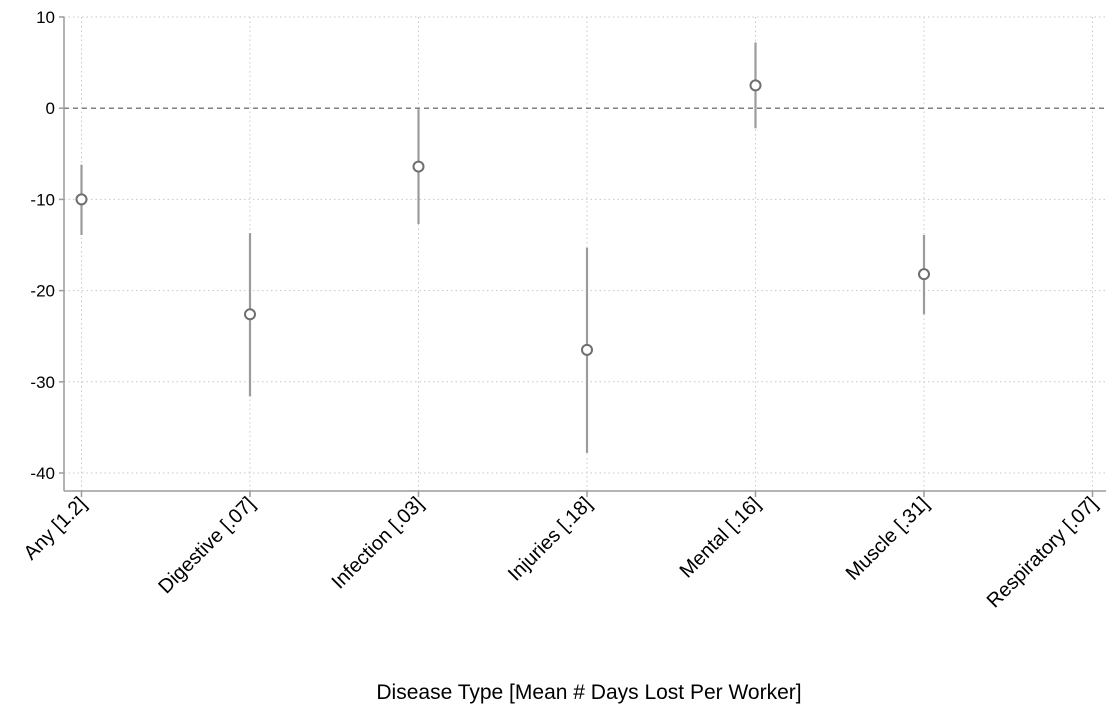 The image size is (1108, 704). Describe the element at coordinates (42, 382) in the screenshot. I see `y-tick-label: -30` at that location.